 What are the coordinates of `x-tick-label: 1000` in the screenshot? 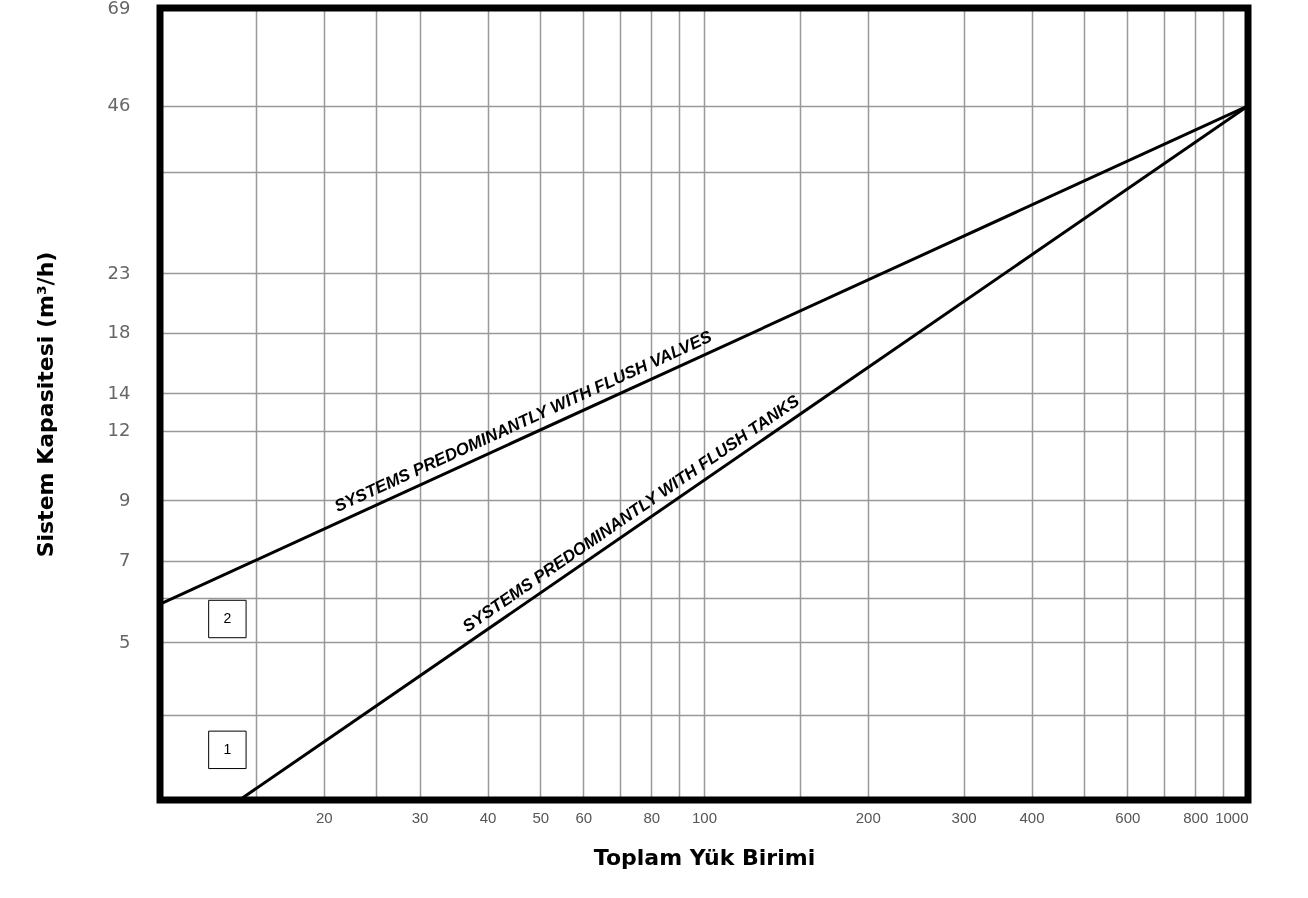 It's located at (1232, 817).